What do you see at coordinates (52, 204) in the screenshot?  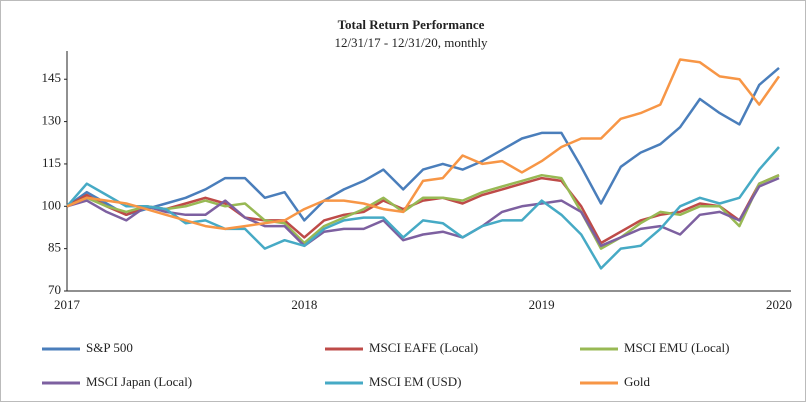 I see `y-tick-label: 100` at bounding box center [52, 204].